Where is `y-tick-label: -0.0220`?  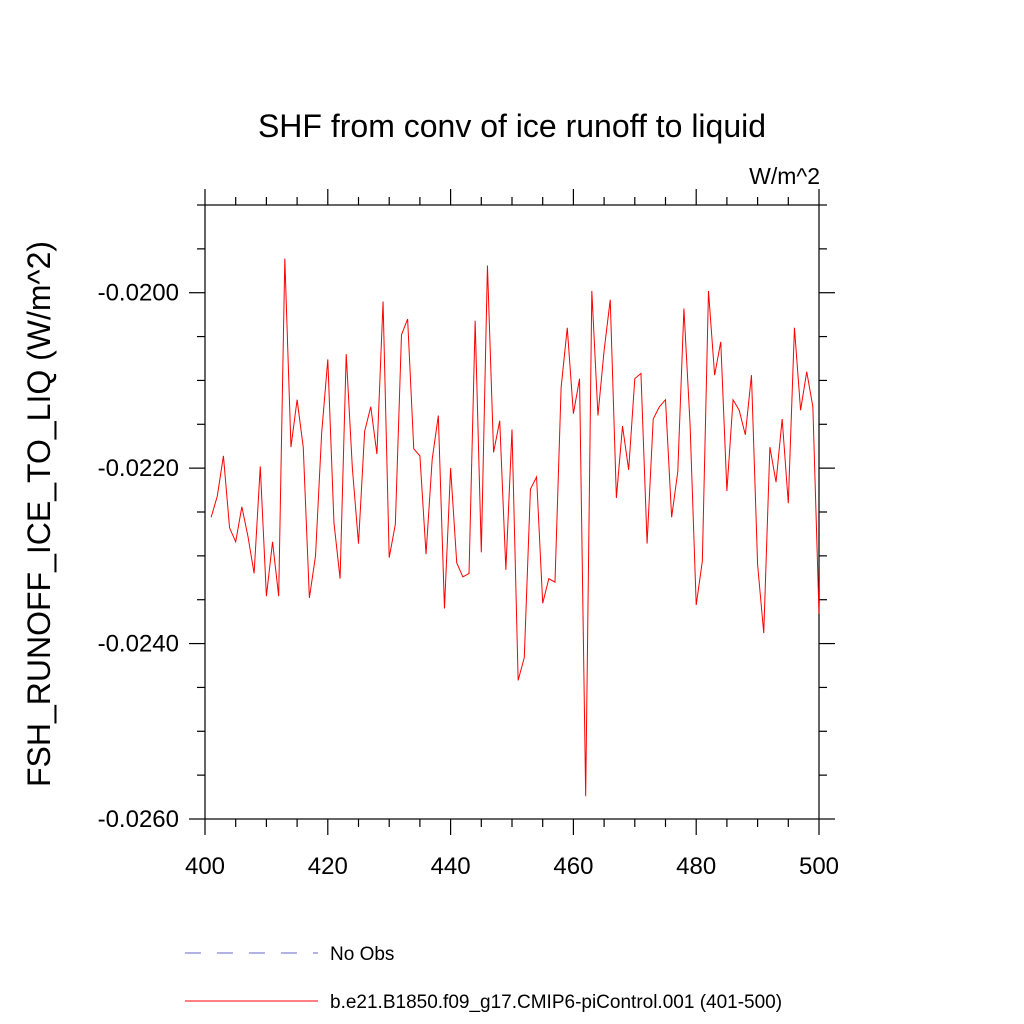 y-tick-label: -0.0220 is located at coordinates (138, 468).